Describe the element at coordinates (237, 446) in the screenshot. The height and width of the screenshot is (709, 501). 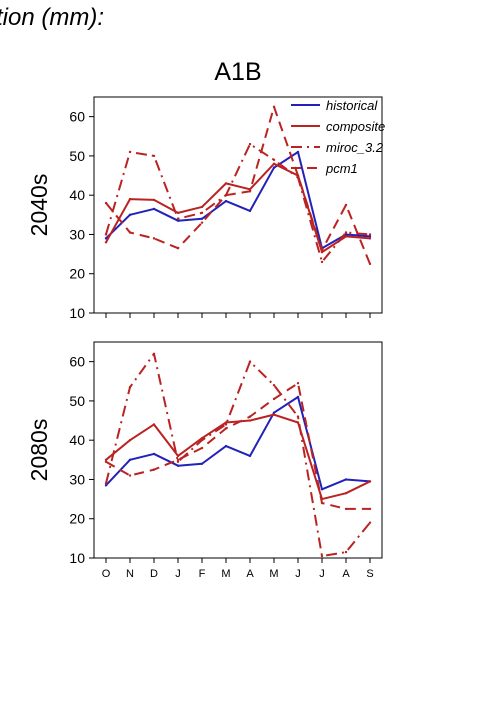
I see `series-line-pcm1` at that location.